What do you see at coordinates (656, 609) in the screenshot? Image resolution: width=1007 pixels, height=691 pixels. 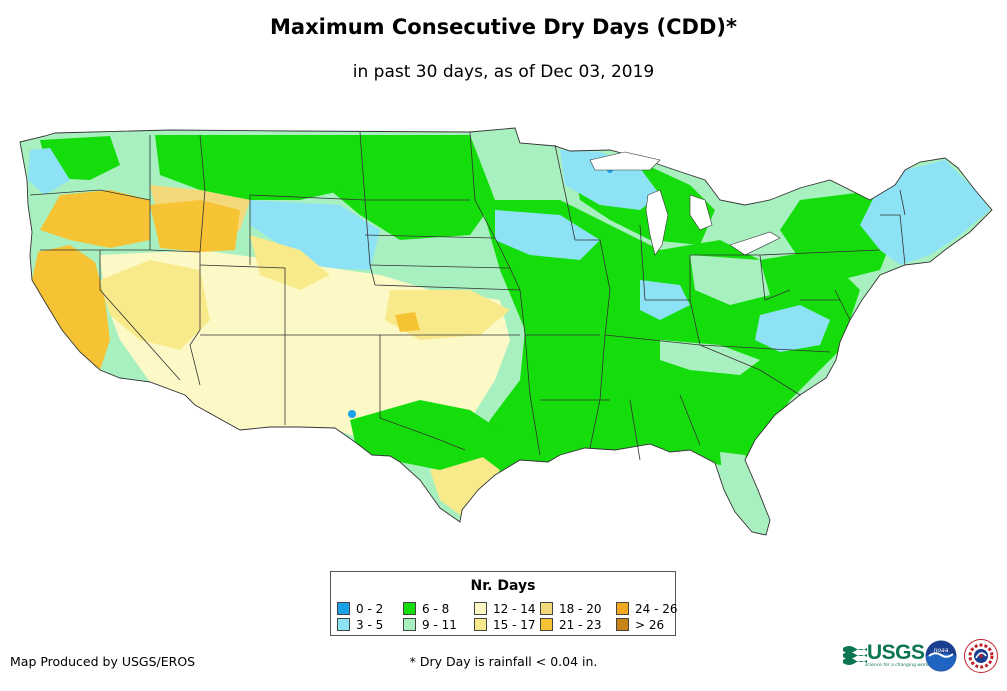 I see `legend-label: 24 - 26` at bounding box center [656, 609].